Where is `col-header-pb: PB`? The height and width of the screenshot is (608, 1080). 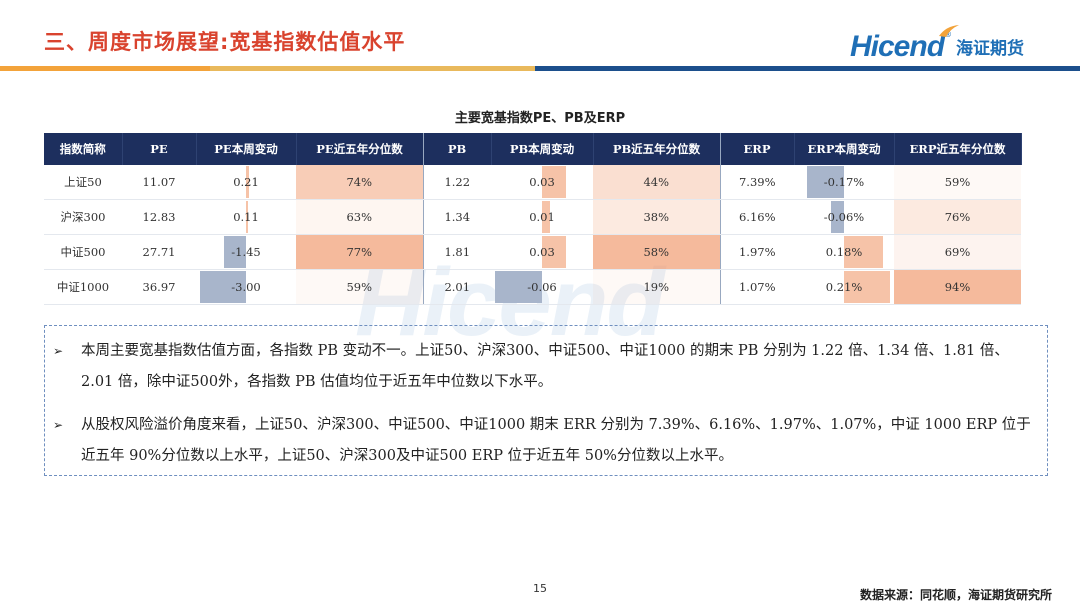 col-header-pb: PB is located at coordinates (457, 149).